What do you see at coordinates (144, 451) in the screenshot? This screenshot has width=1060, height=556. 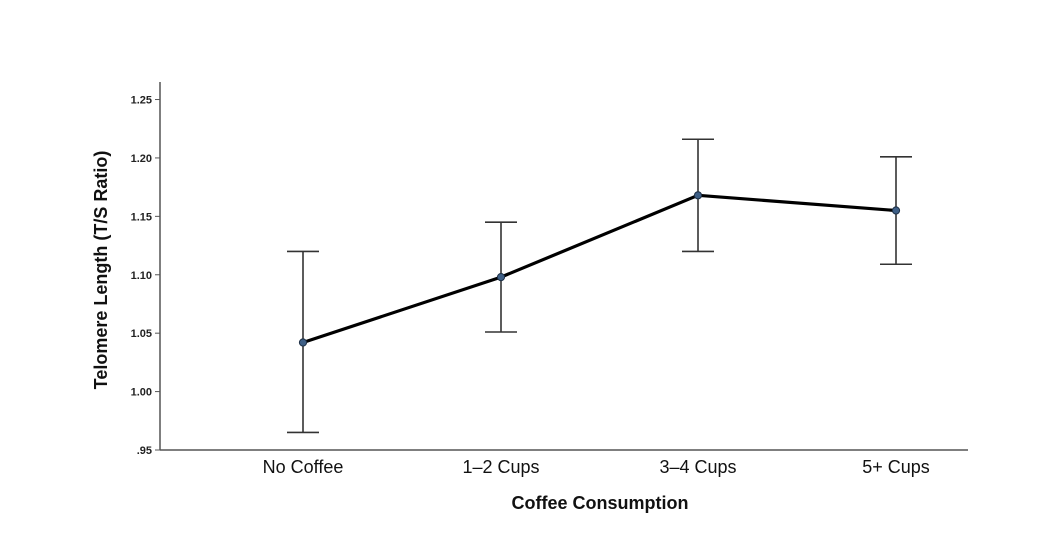 I see `y-tick-label: .95` at bounding box center [144, 451].